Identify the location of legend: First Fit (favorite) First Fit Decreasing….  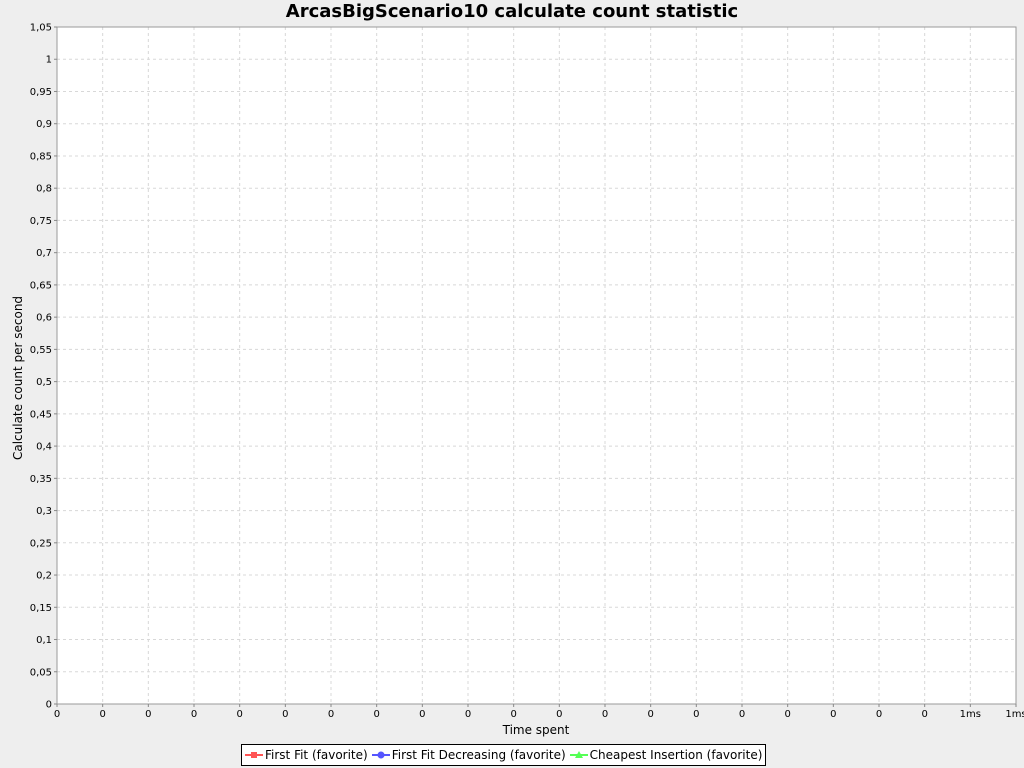
(504, 755).